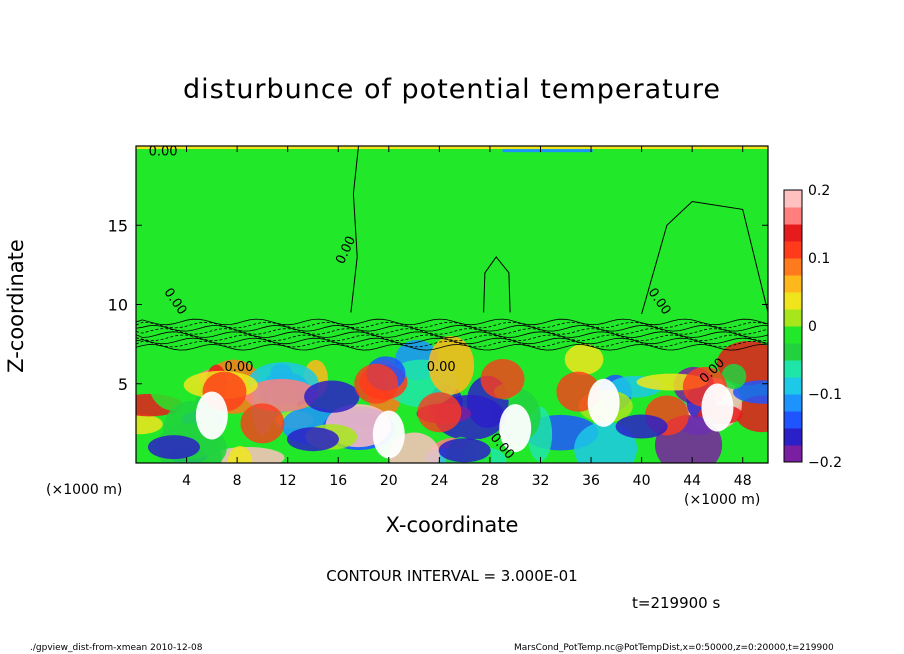  I want to click on x-tick-label: 8, so click(237, 481).